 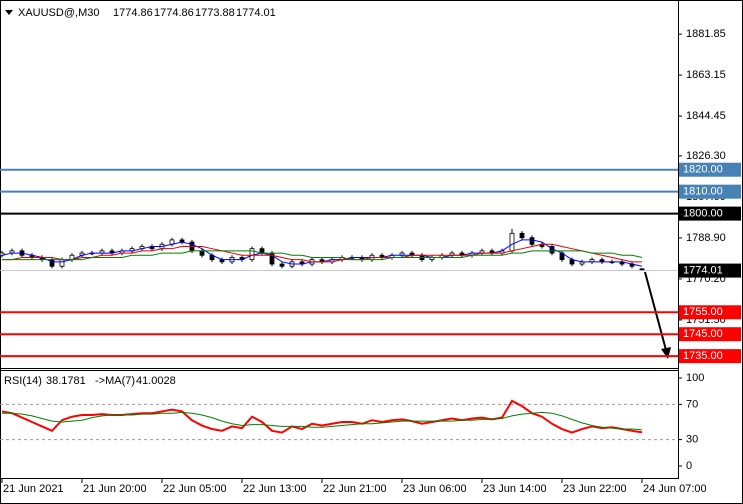 I want to click on x-tick-label: 22 Jun 05:00, so click(x=195, y=489).